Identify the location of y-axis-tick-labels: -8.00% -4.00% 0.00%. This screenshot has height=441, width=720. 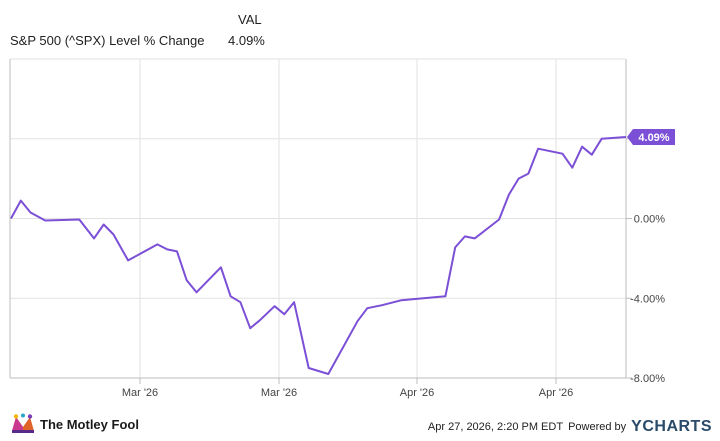
(647, 300).